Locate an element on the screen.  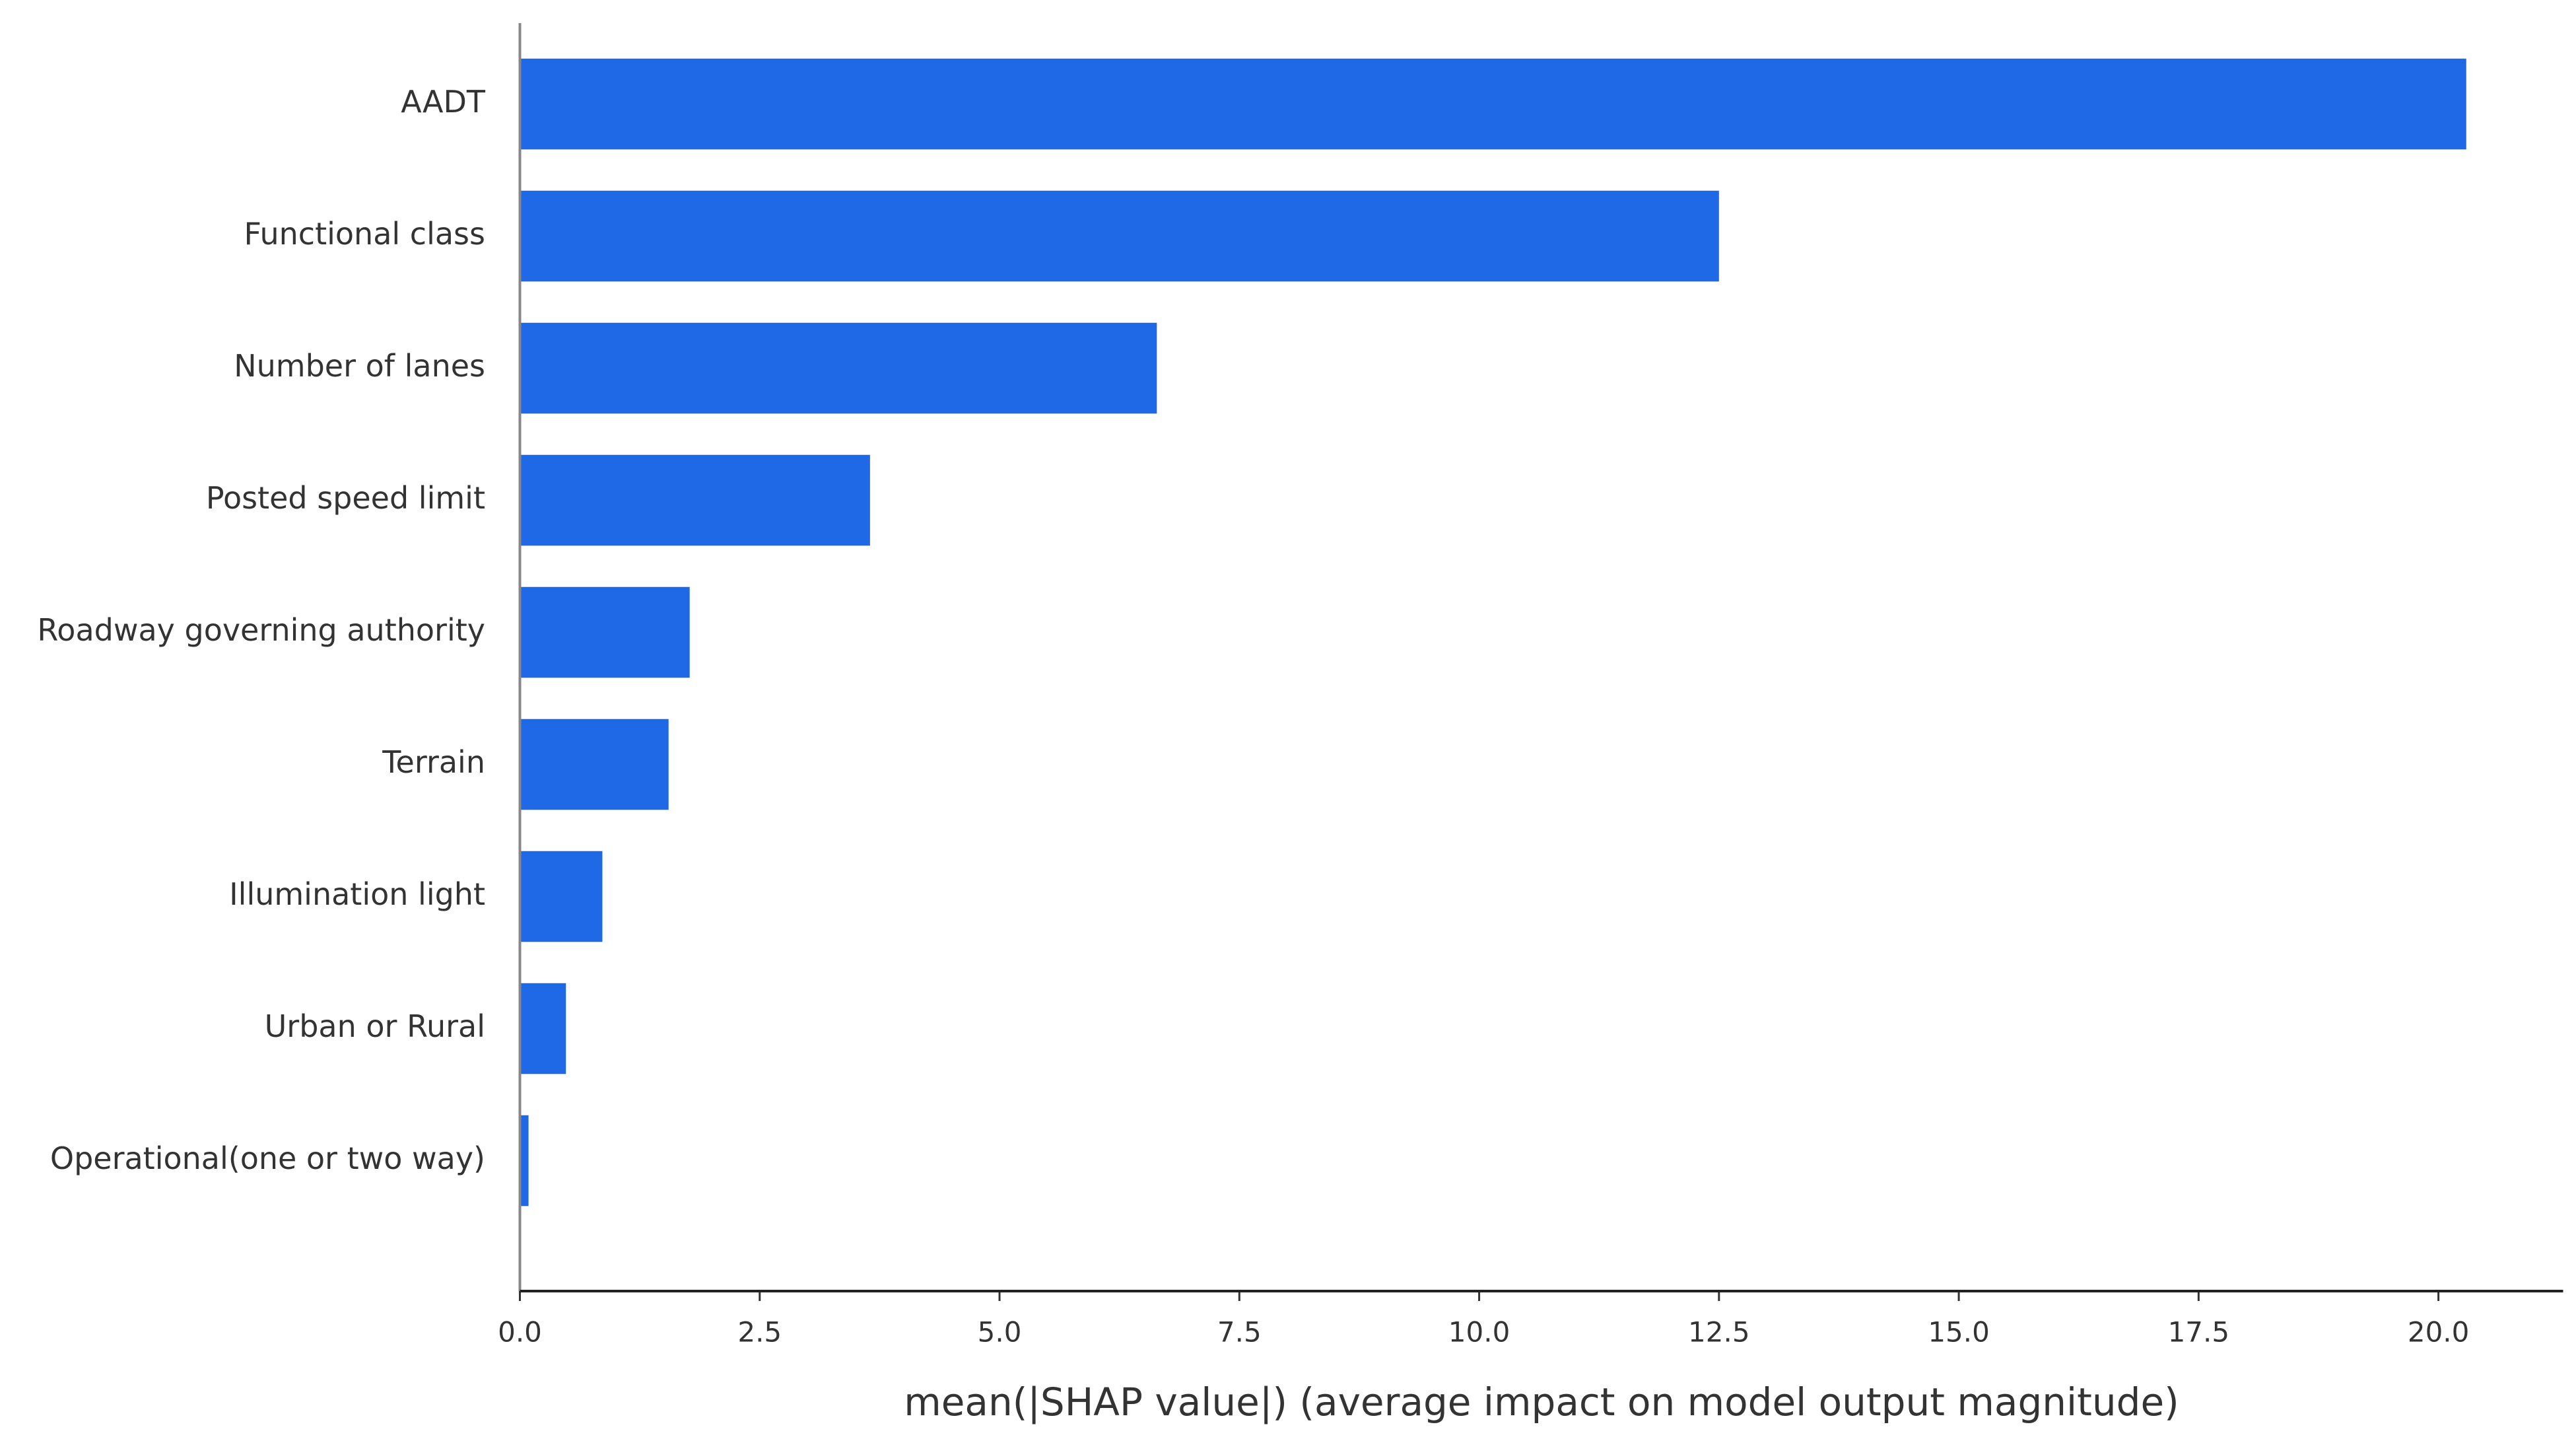
x-tick-label: 12.5 is located at coordinates (1719, 1332).